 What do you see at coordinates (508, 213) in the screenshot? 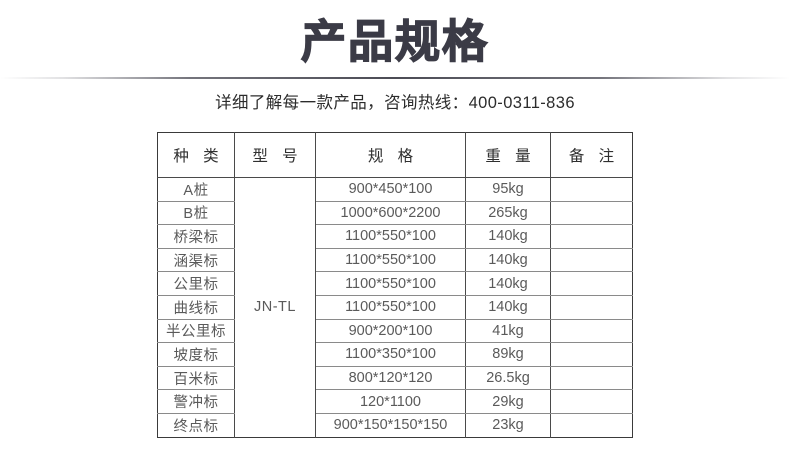
I see `cell-weight: 265kg` at bounding box center [508, 213].